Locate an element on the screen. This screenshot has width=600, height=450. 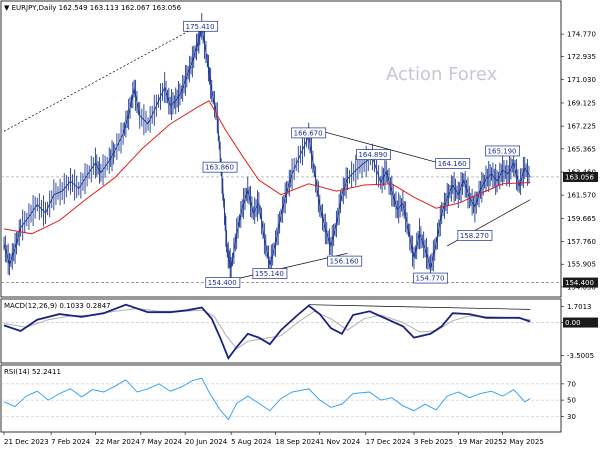
pivot-label: 164.160 is located at coordinates (453, 163).